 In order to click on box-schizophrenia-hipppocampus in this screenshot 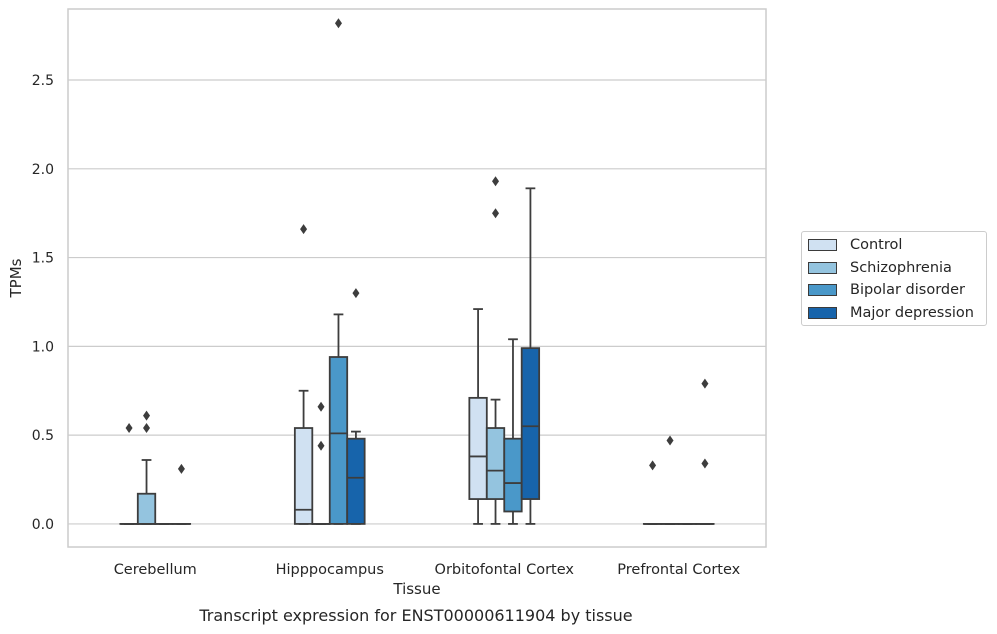, I will do `click(321, 463)`.